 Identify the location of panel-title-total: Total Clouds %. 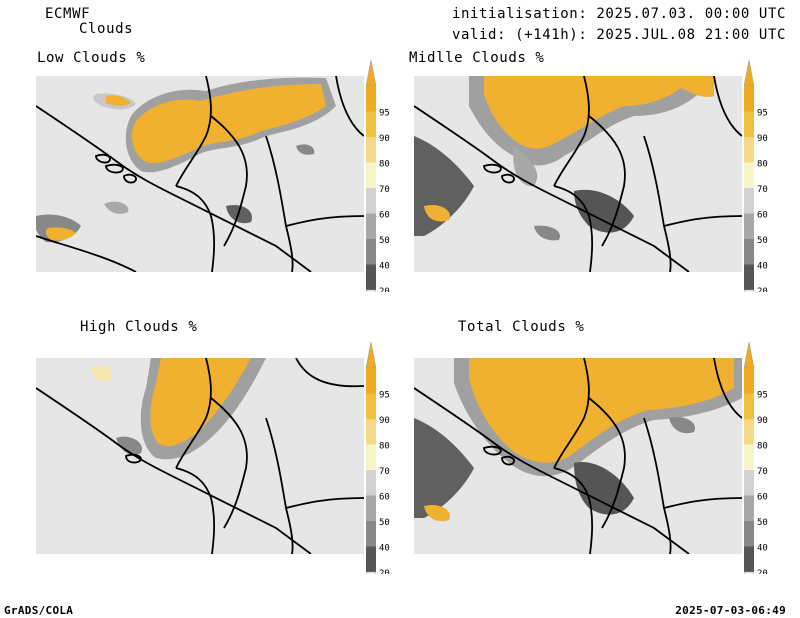
(521, 327).